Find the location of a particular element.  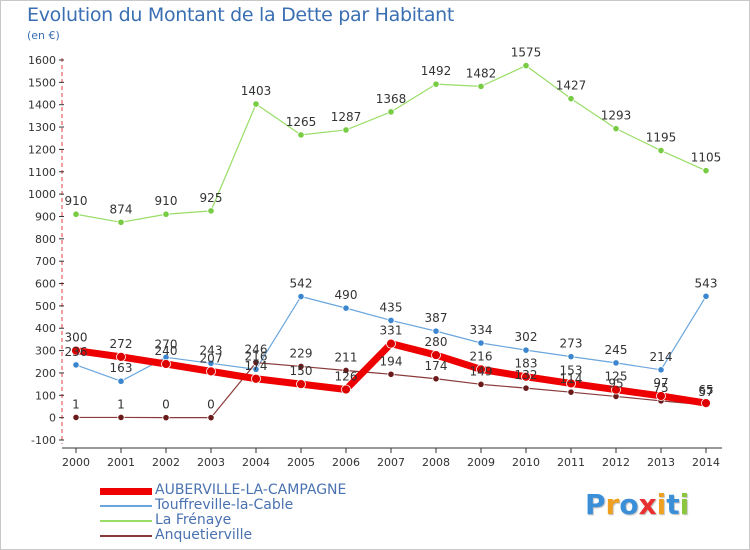

y-tick-label: 300 is located at coordinates (45, 351).